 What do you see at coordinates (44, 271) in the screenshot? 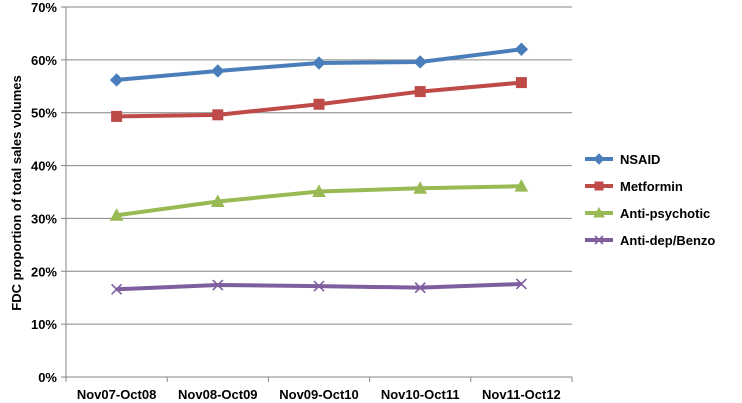
I see `y-tick-label: 20%` at bounding box center [44, 271].